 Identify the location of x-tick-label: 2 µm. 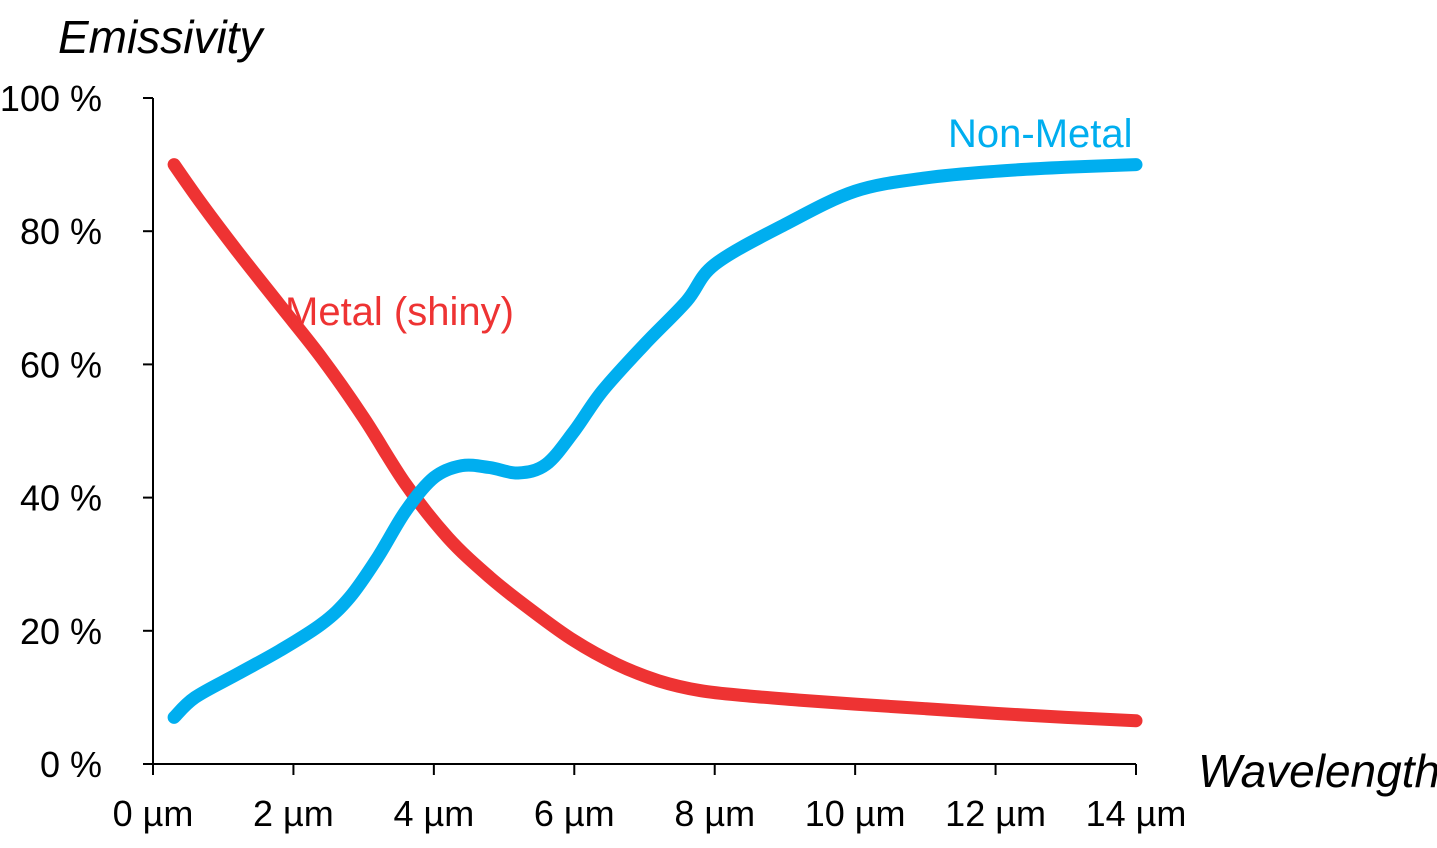
(293, 813).